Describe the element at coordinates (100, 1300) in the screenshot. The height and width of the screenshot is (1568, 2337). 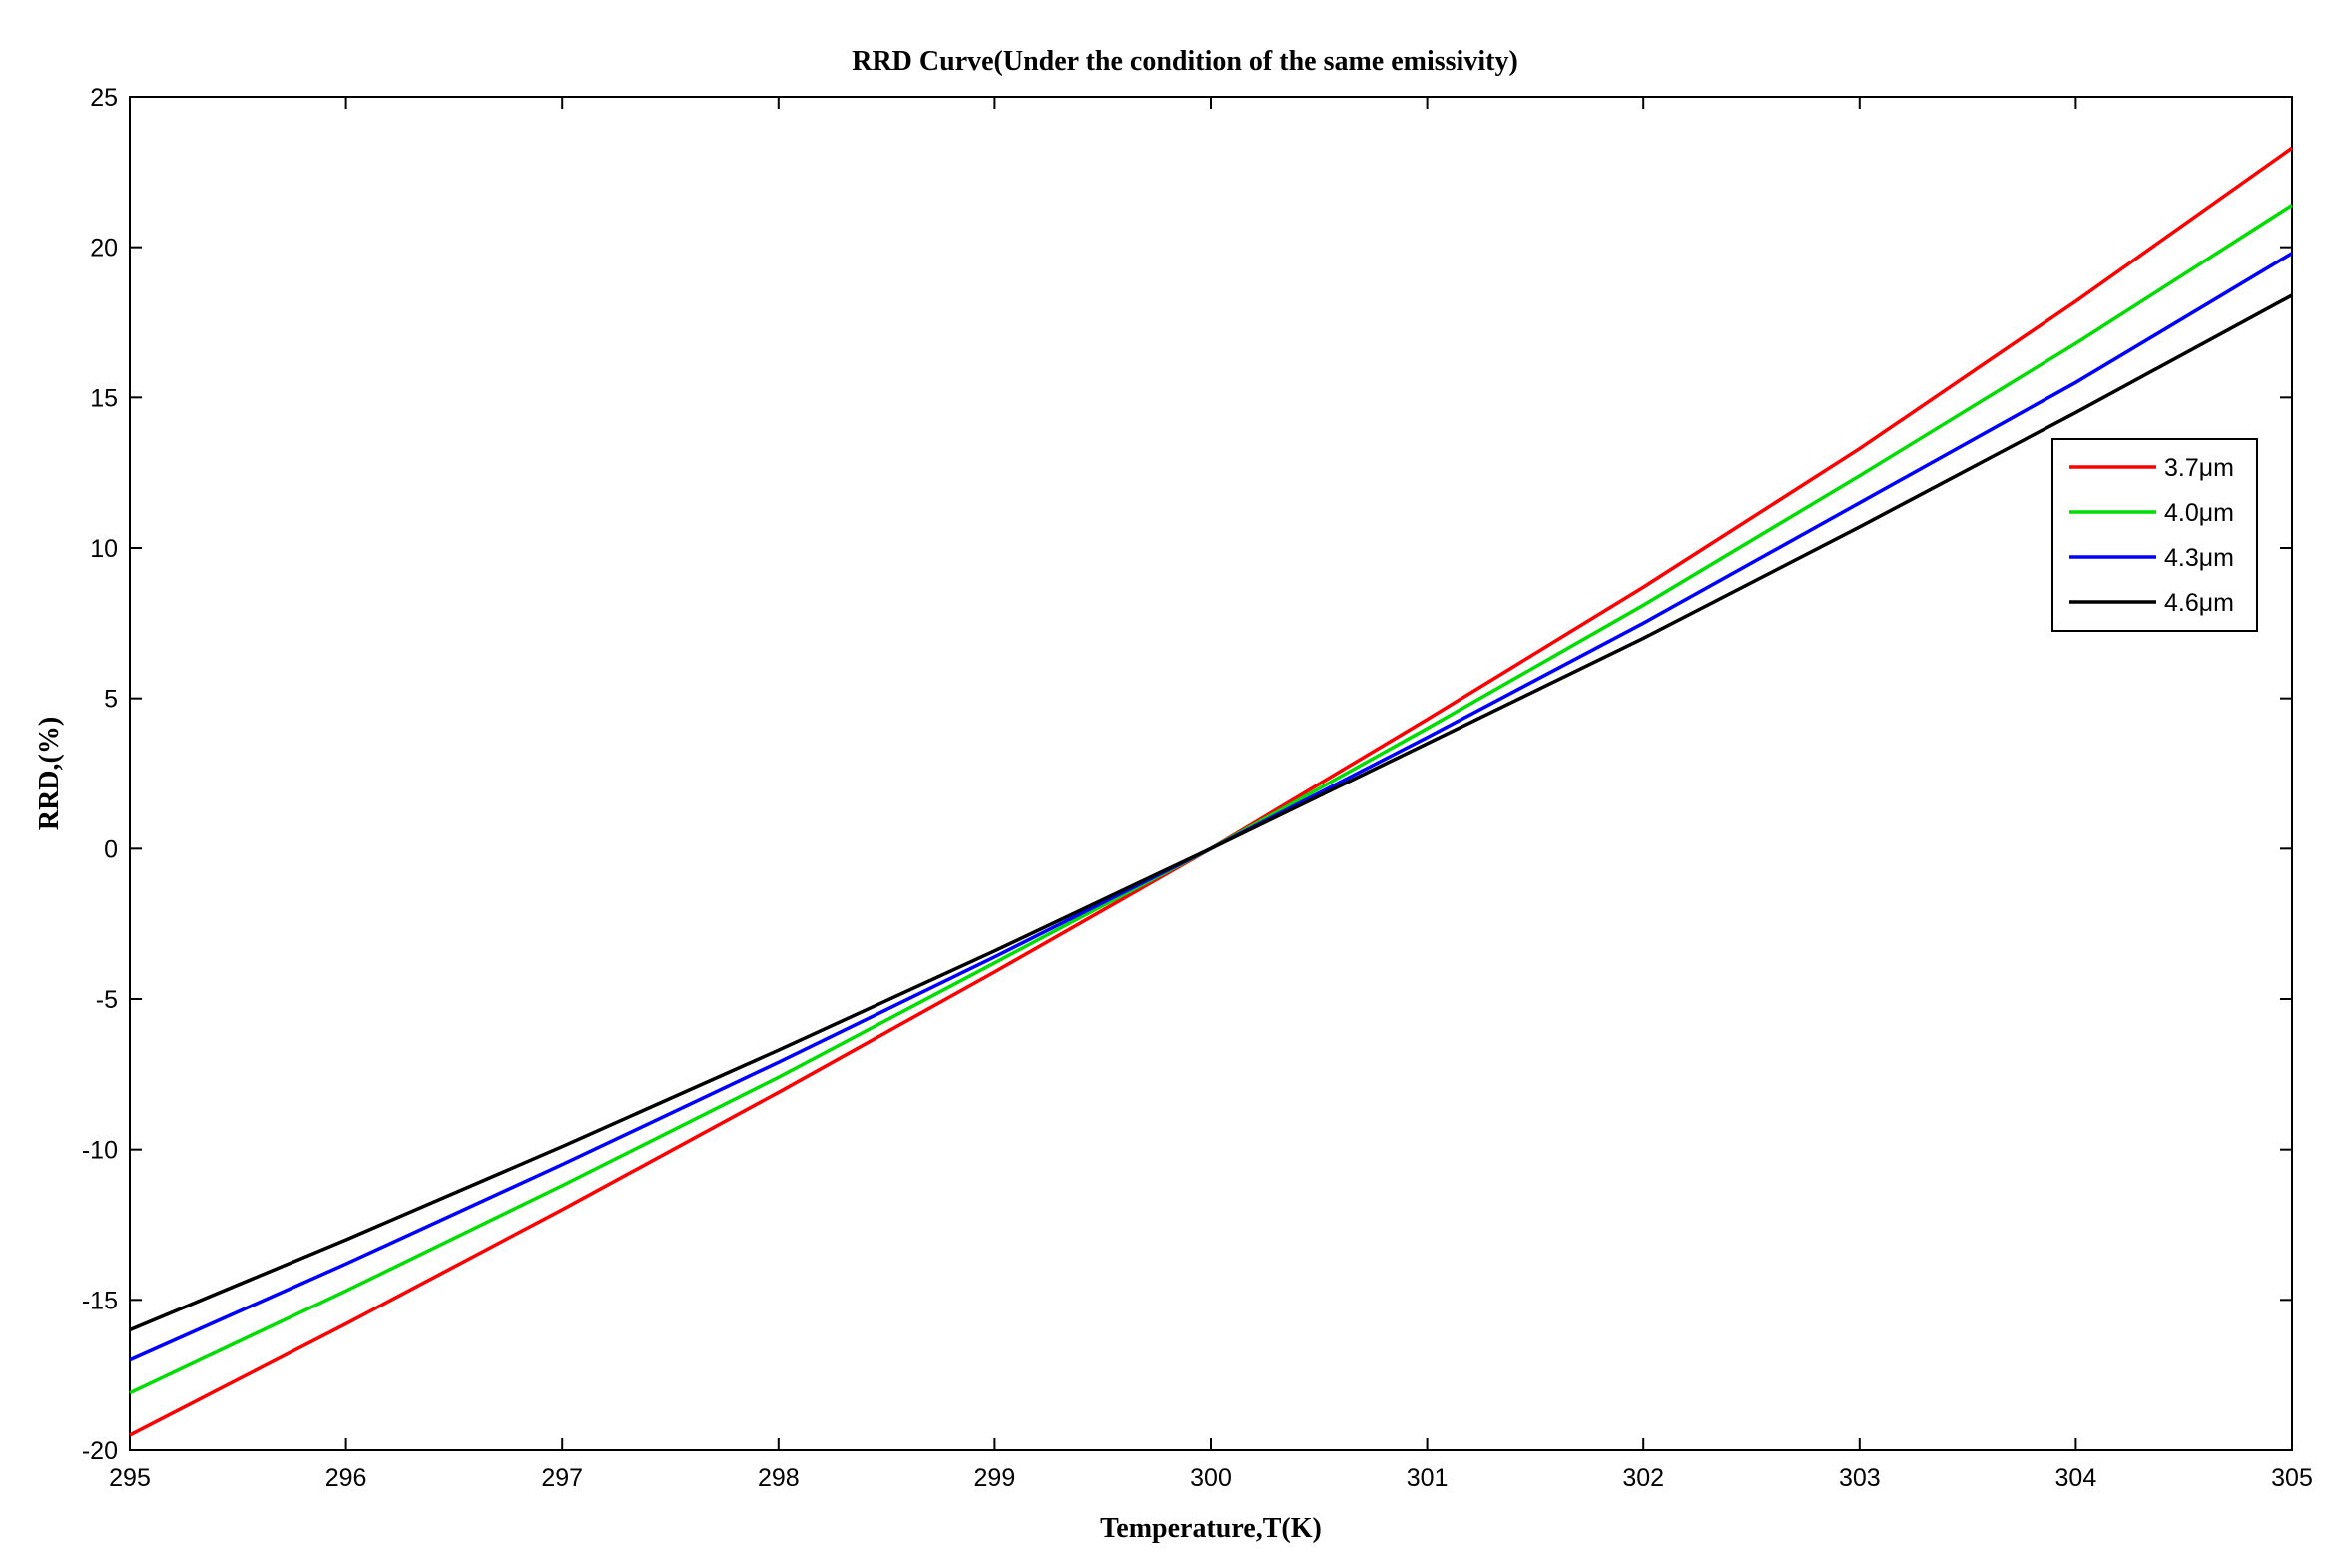
I see `y-tick-label: -15` at that location.